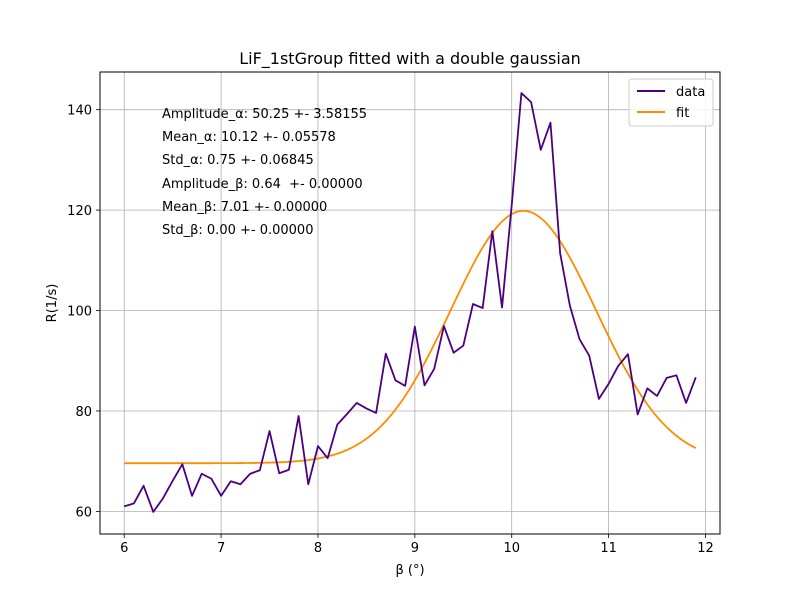 Image resolution: width=800 pixels, height=600 pixels. Describe the element at coordinates (79, 111) in the screenshot. I see `y-tick-label: 140` at that location.